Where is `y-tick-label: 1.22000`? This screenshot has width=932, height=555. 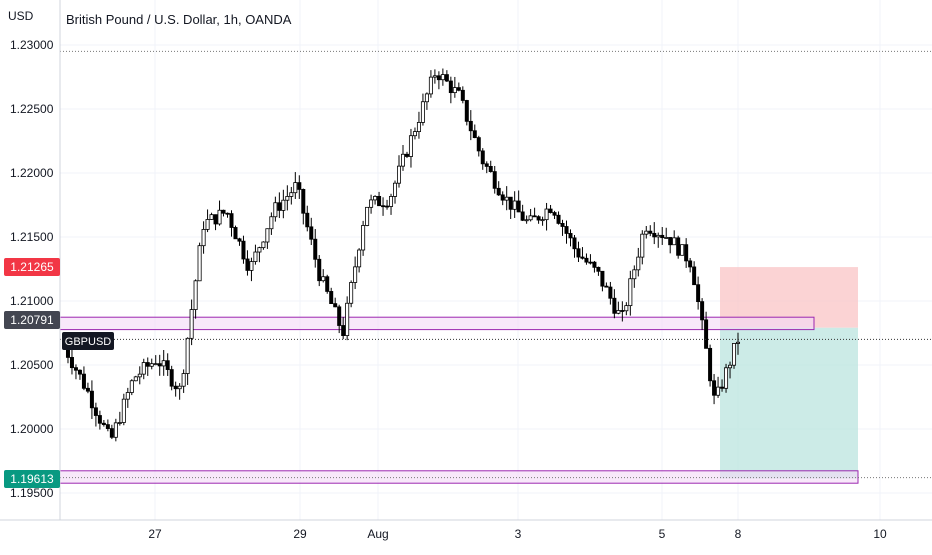 y-tick-label: 1.22000 is located at coordinates (32, 173).